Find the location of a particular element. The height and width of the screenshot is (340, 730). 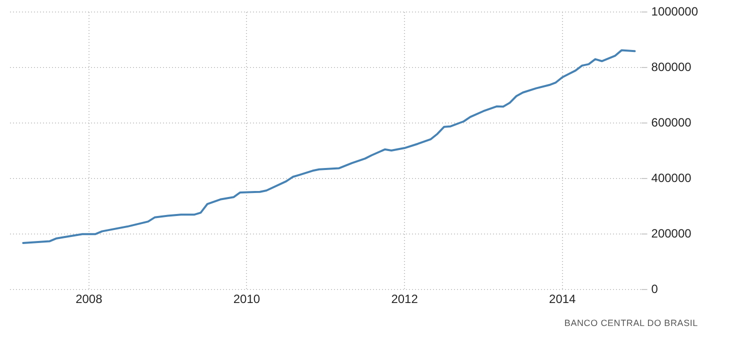

x-tick-label: 2008 is located at coordinates (89, 299).